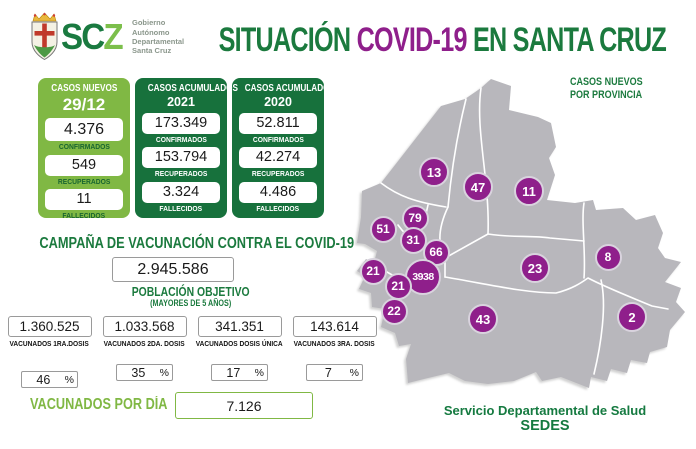 The width and height of the screenshot is (696, 449). What do you see at coordinates (181, 101) in the screenshot?
I see `card-subtitle: 2021` at bounding box center [181, 101].